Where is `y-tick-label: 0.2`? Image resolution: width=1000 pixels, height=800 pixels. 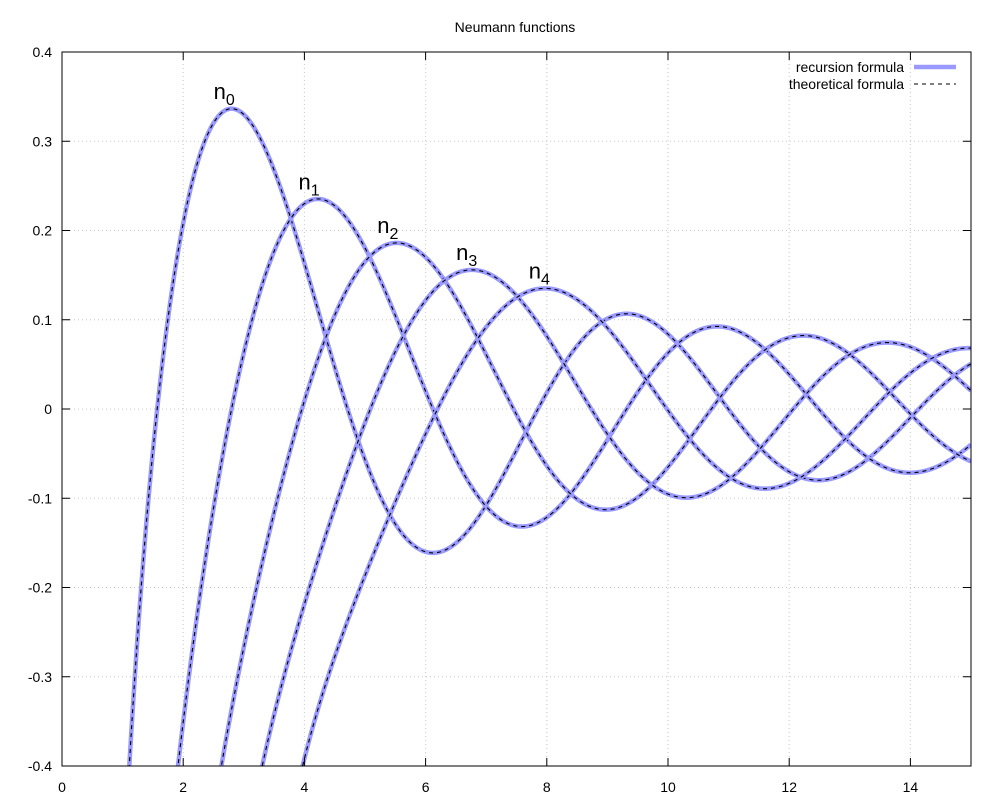
y-tick-label: 0.2 is located at coordinates (43, 231).